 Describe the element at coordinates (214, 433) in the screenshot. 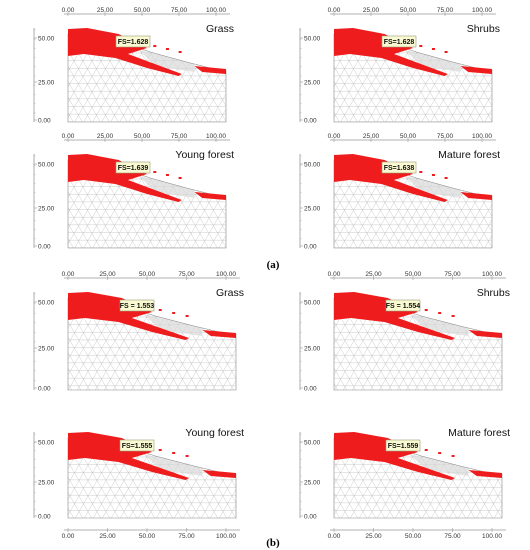

I see `panel-title: Young forest` at that location.